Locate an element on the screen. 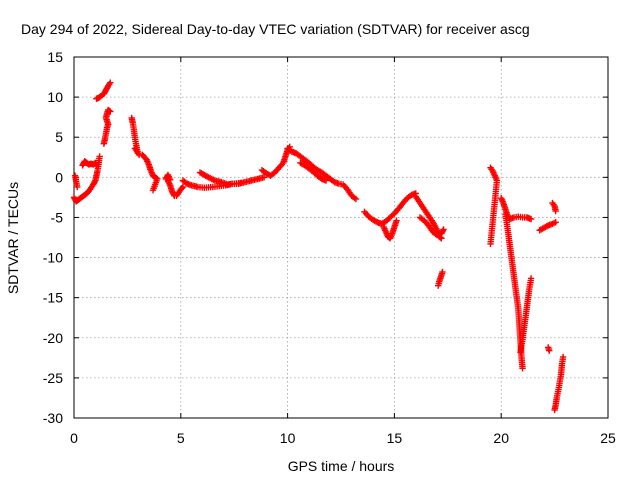 This screenshot has height=480, width=640. y-tick-label: -25 is located at coordinates (53, 378).